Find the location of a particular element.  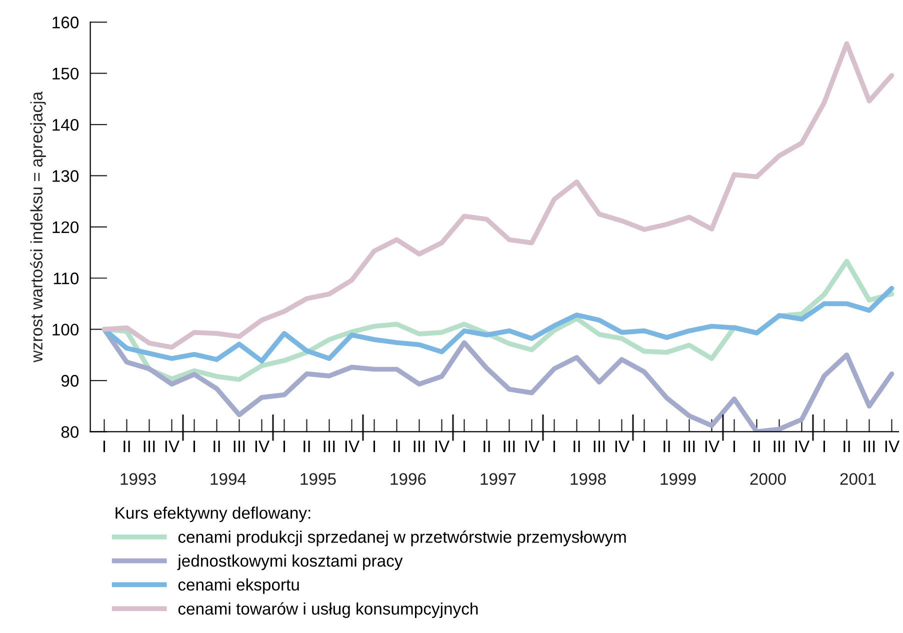

text: 1996 is located at coordinates (408, 479).